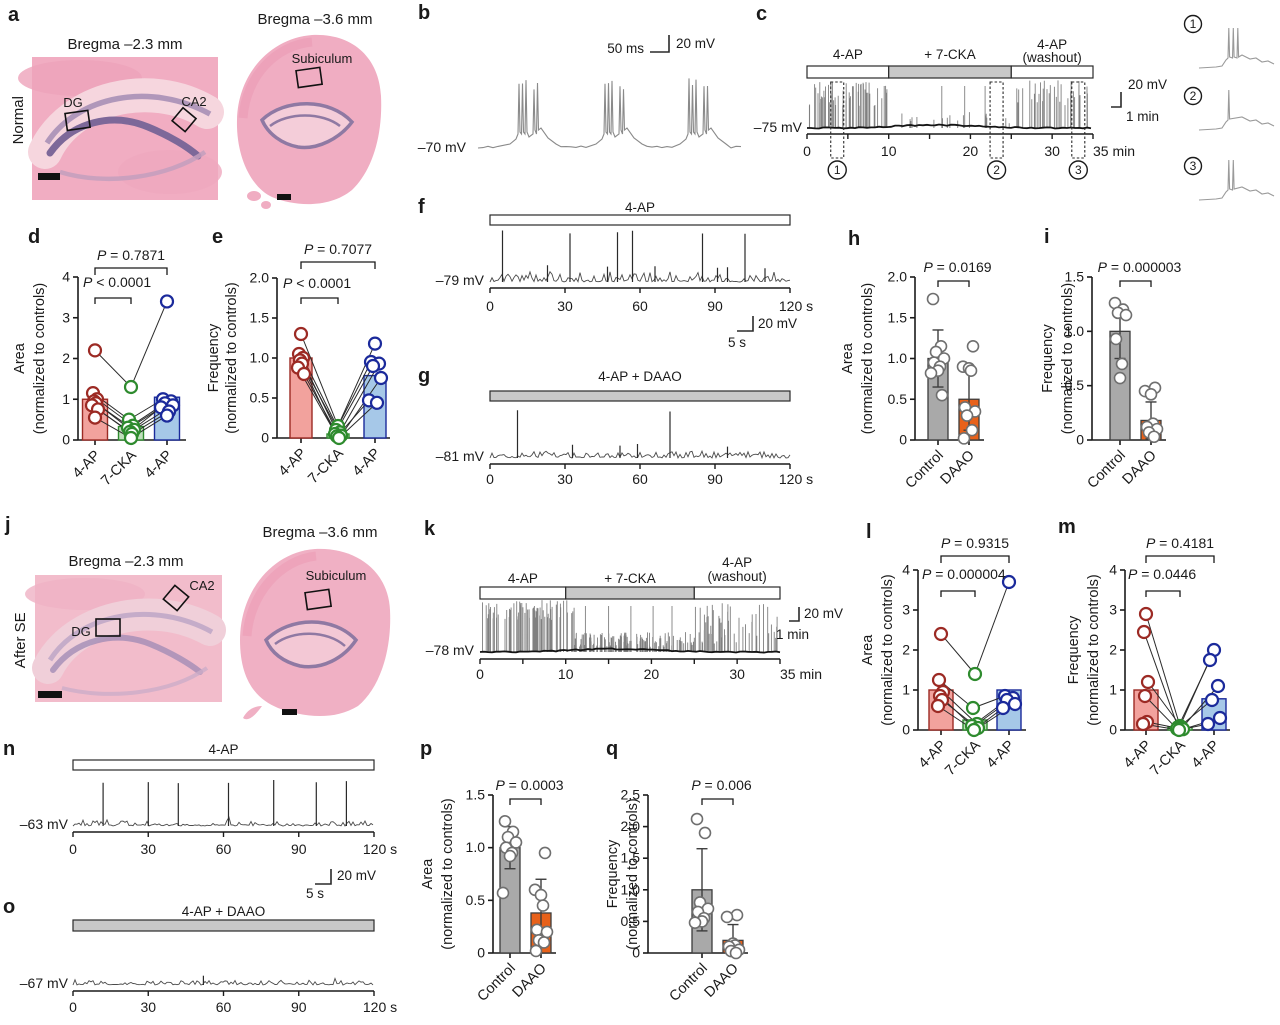  Describe the element at coordinates (652, 674) in the screenshot. I see `svg-text: 20` at that location.